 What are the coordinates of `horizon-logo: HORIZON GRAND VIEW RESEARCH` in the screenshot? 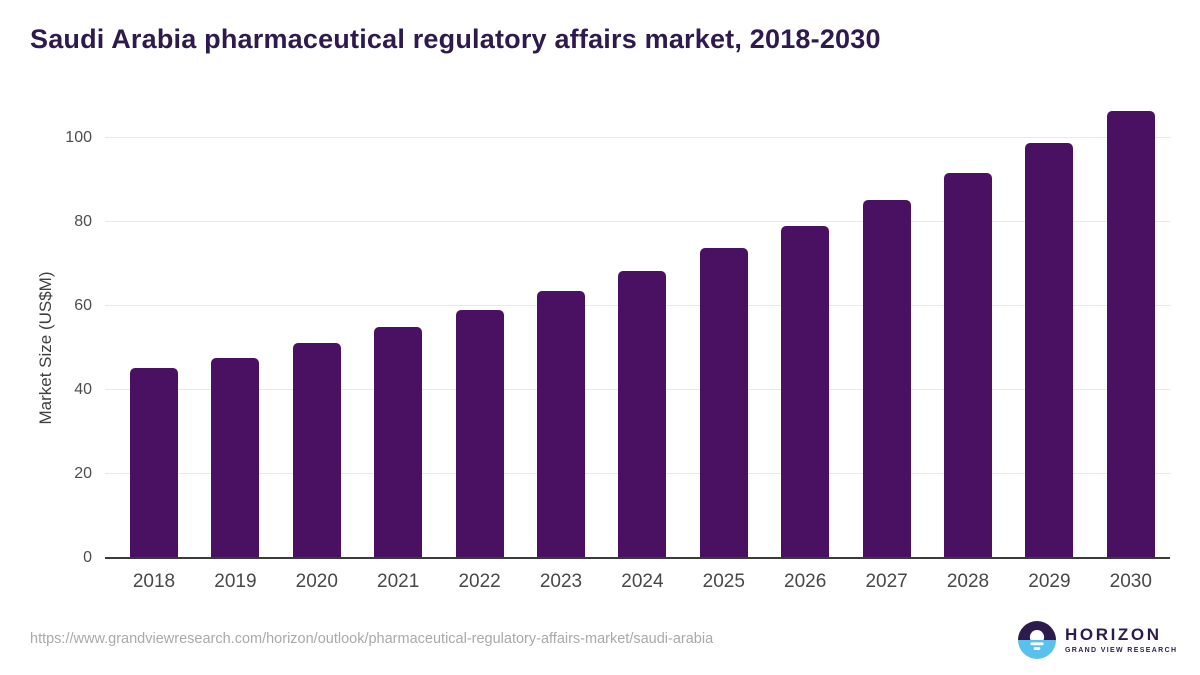 It's located at (1097, 640).